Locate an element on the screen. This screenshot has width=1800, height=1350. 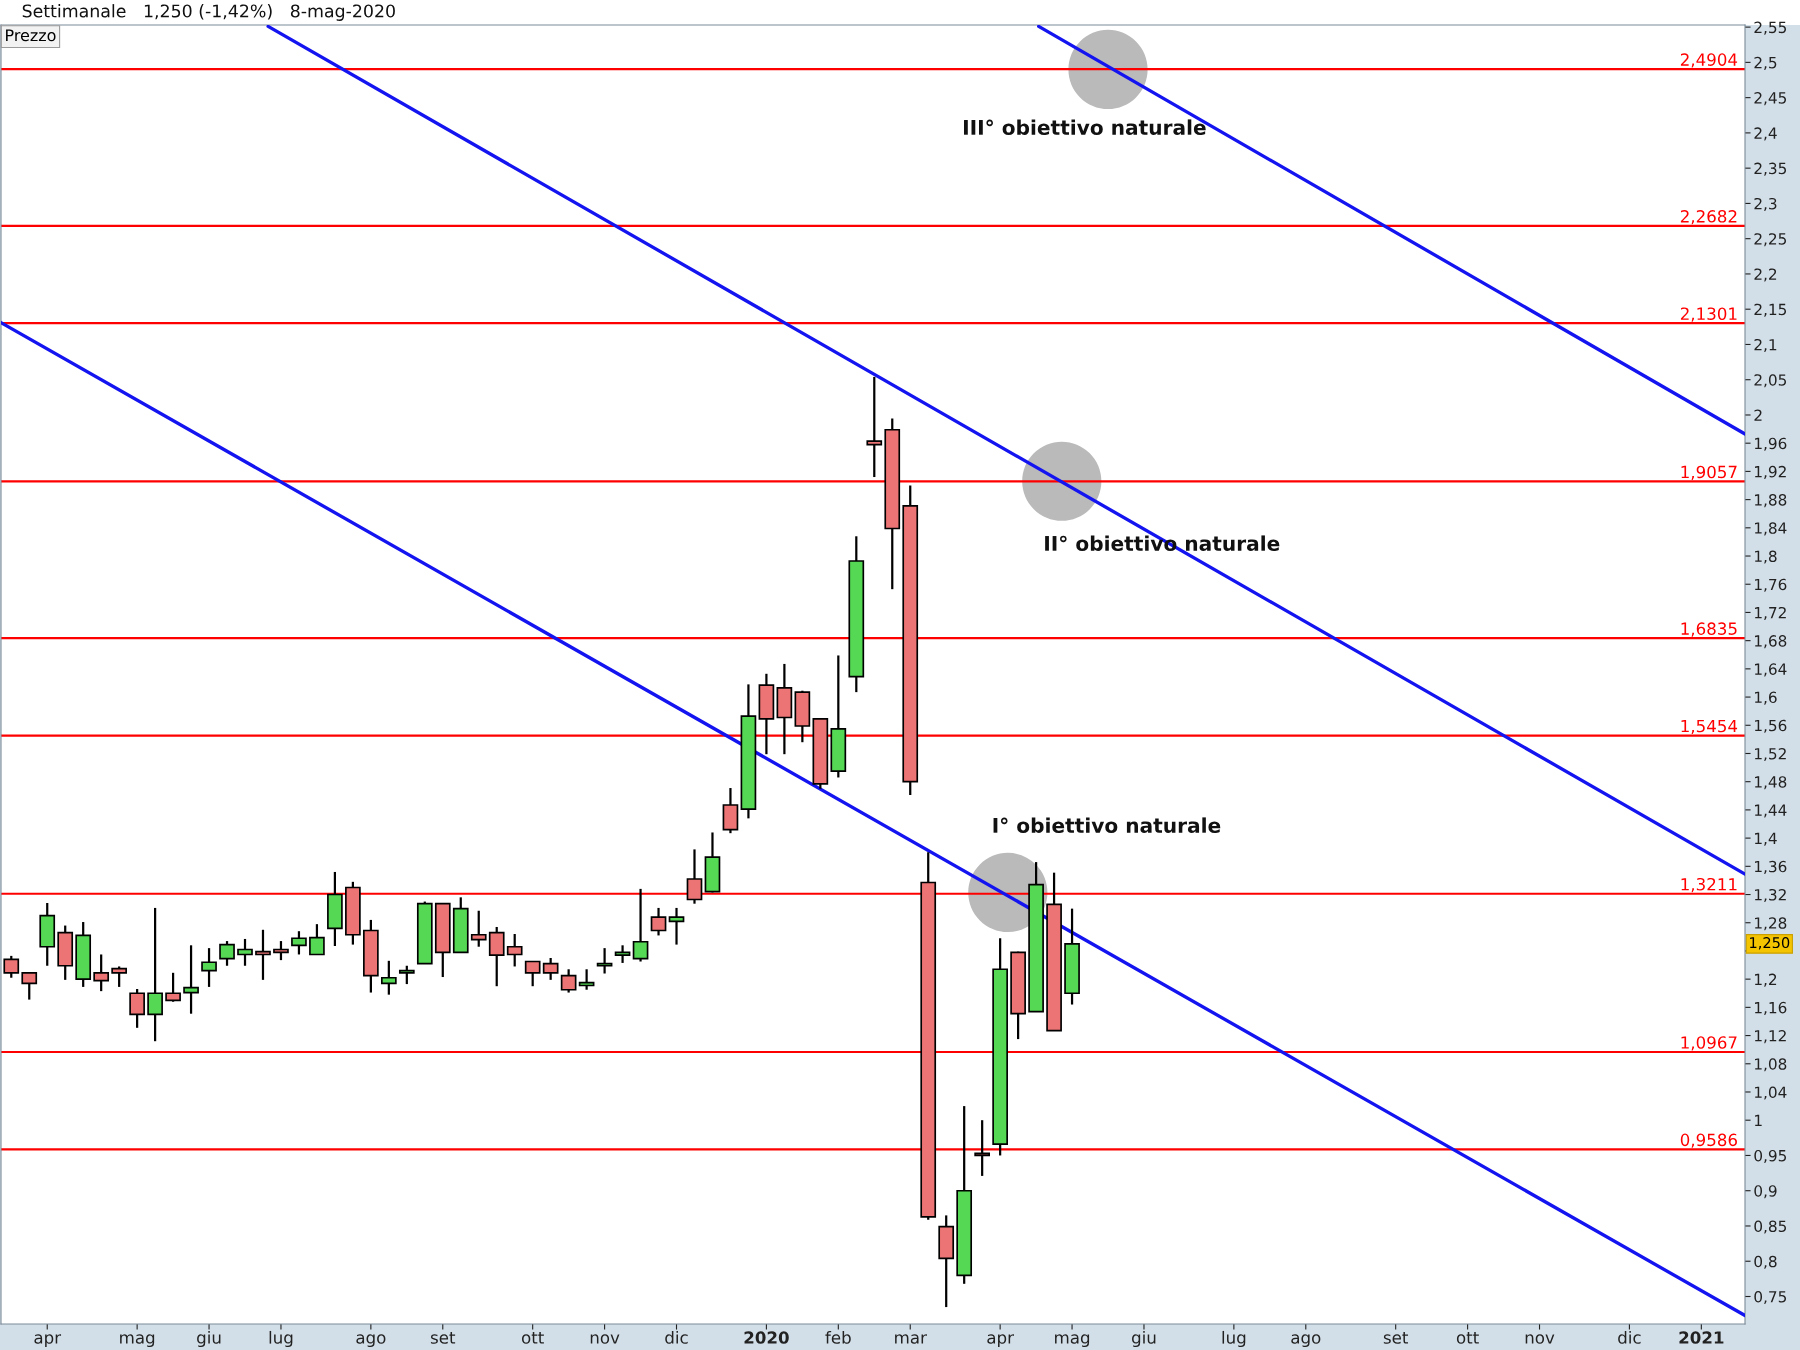
annotation: Prezzo is located at coordinates (31, 35).